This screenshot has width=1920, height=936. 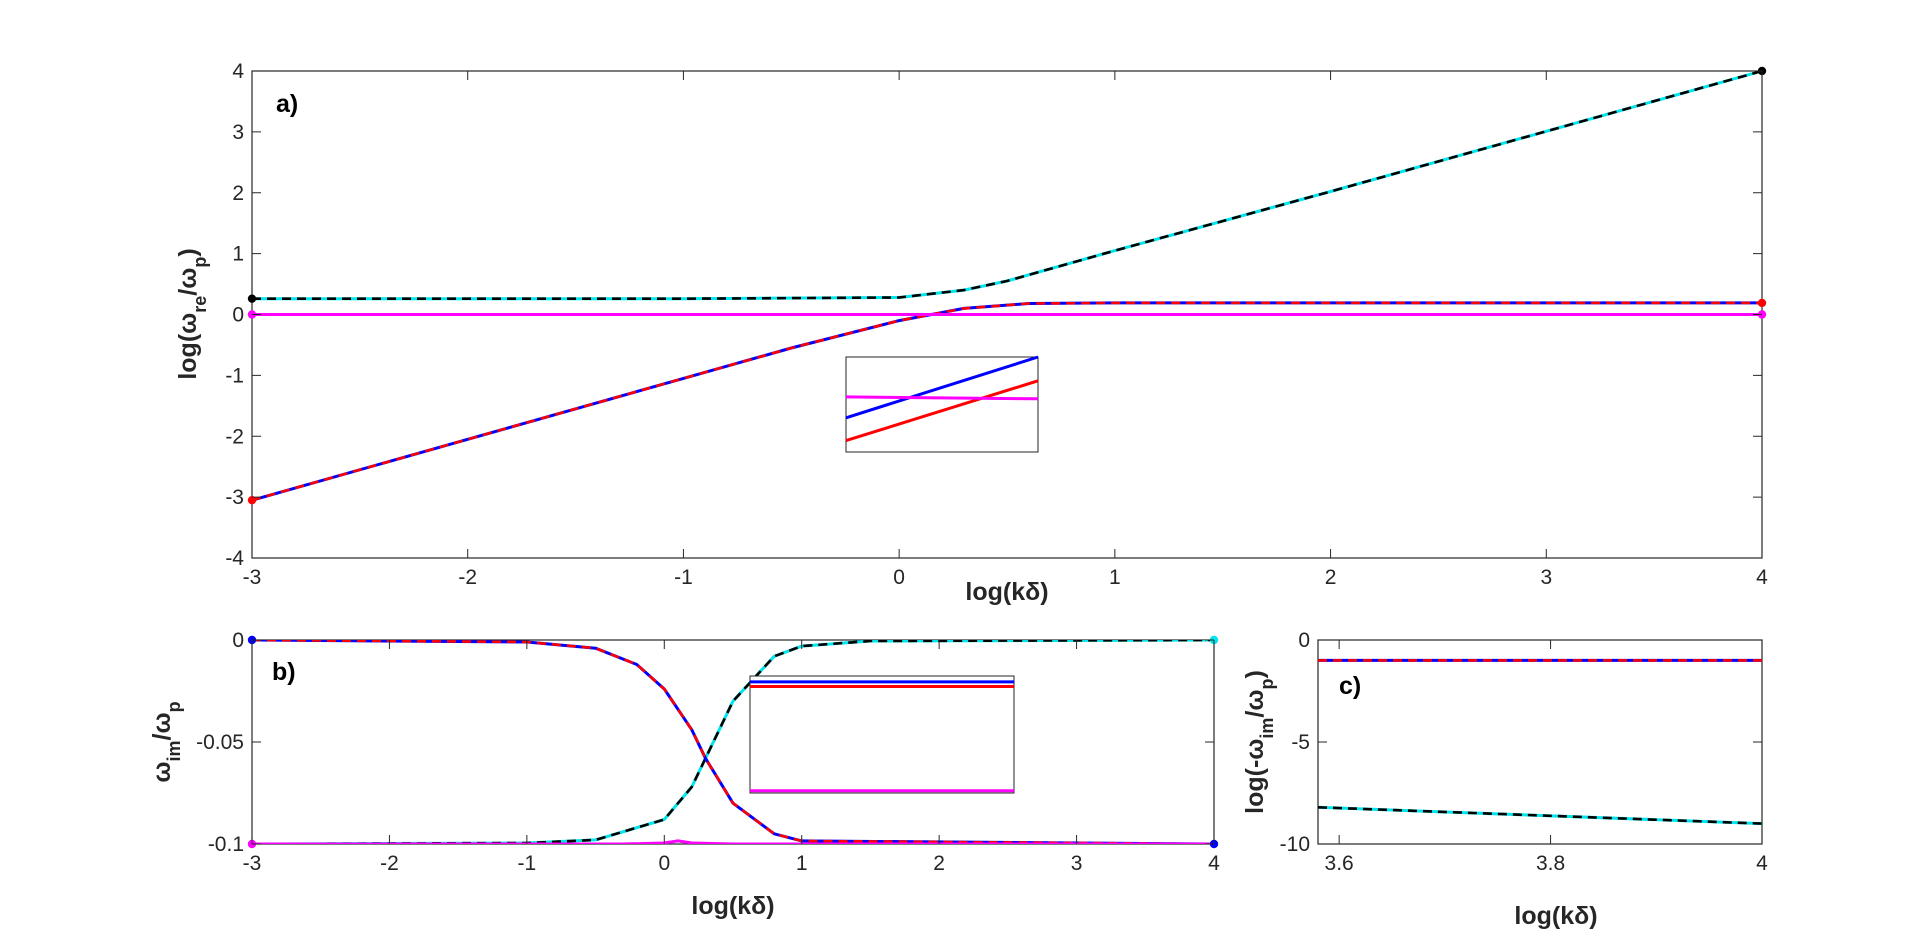 What do you see at coordinates (238, 193) in the screenshot?
I see `y-tick-label: 2` at bounding box center [238, 193].